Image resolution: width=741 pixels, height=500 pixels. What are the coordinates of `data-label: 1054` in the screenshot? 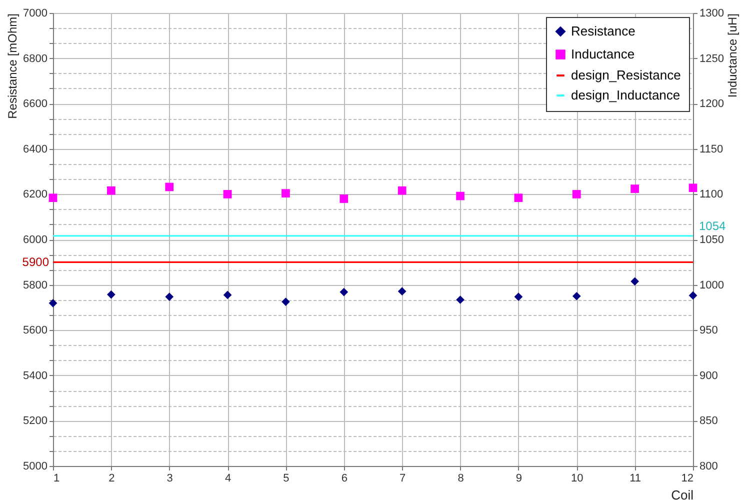 It's located at (712, 225).